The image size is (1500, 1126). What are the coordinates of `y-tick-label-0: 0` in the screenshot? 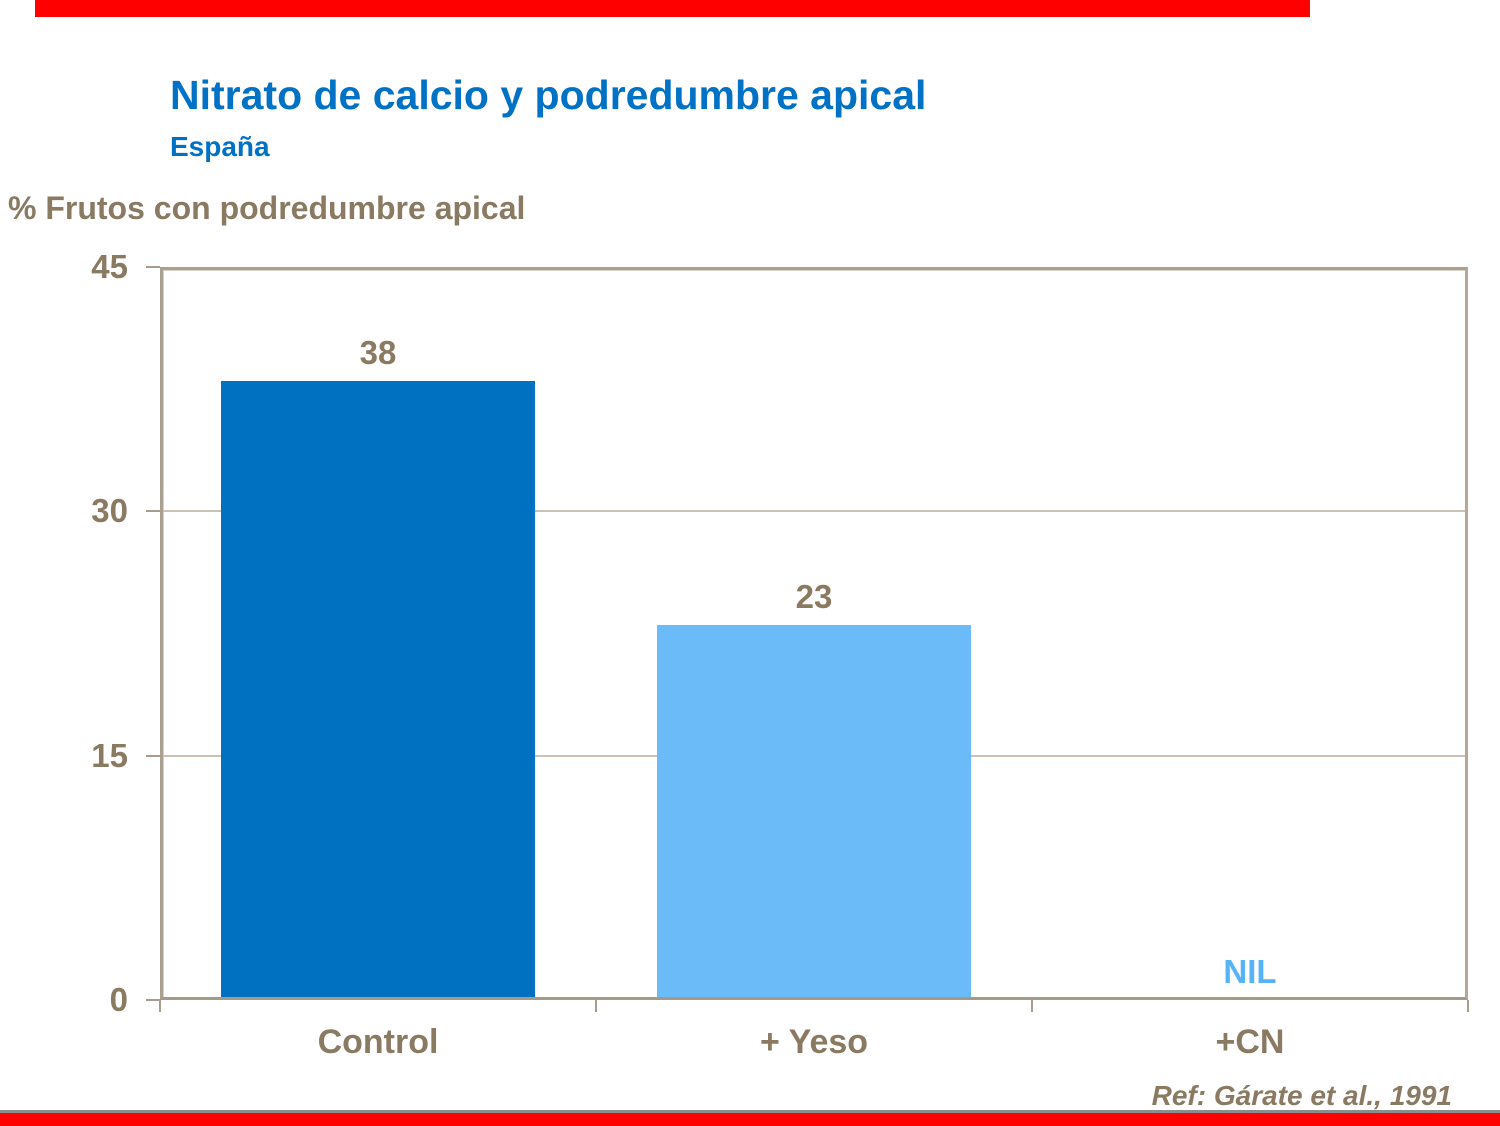 It's located at (118, 999).